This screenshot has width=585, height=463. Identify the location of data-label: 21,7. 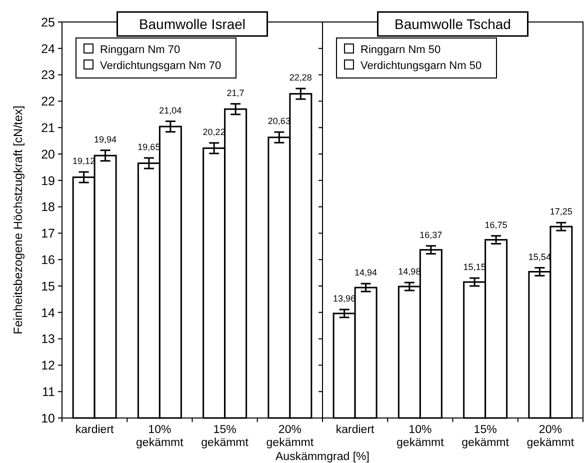
(235, 93).